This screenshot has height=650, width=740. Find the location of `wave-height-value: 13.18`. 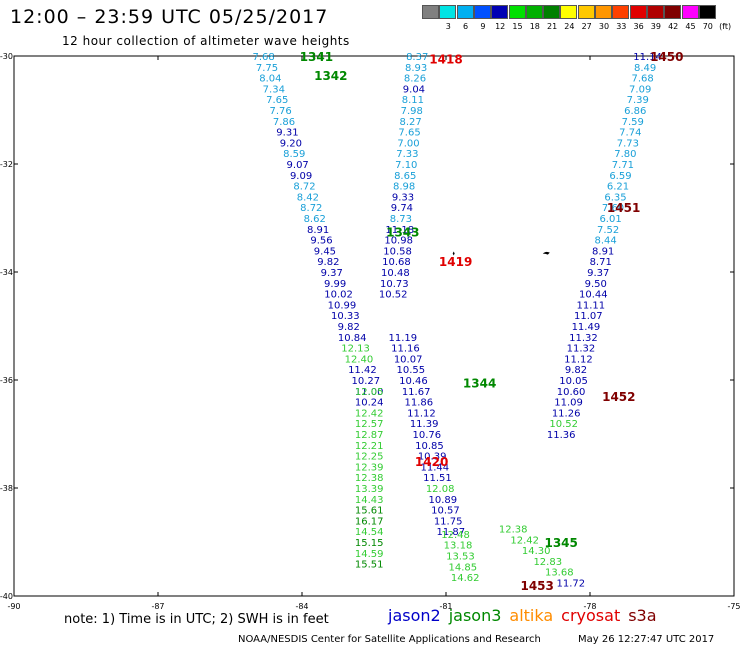

wave-height-value: 13.18 is located at coordinates (458, 546).